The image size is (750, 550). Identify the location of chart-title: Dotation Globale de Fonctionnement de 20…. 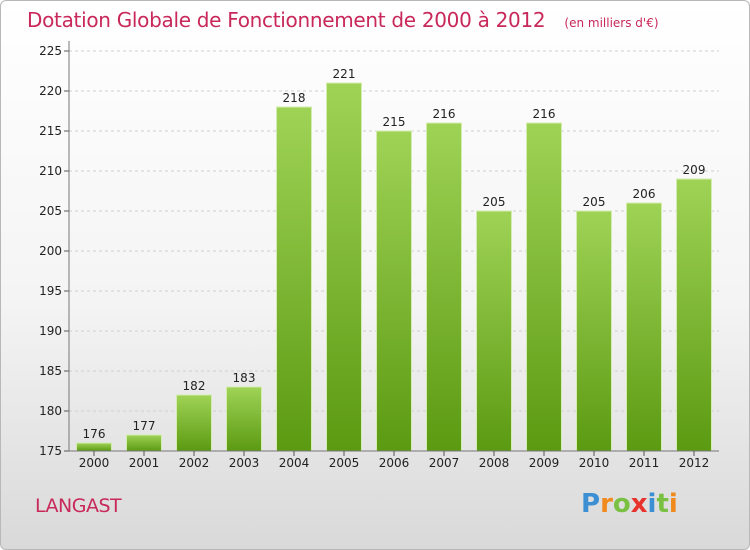
(286, 20).